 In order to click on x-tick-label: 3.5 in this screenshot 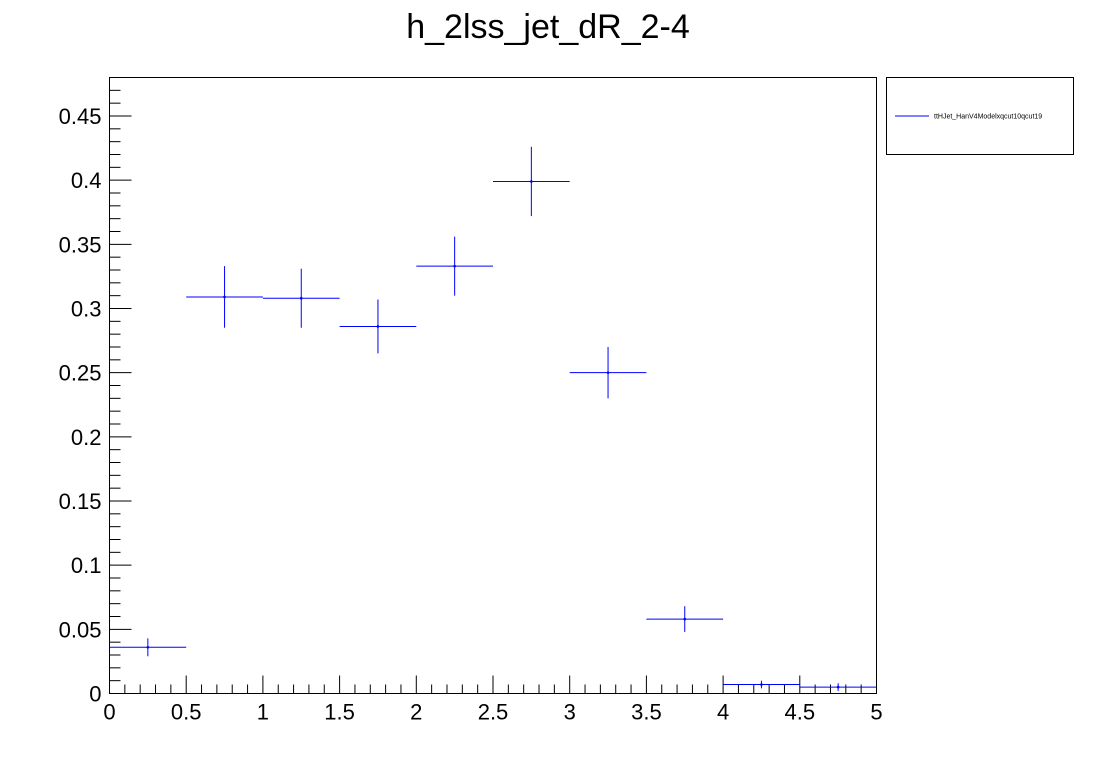, I will do `click(646, 712)`.